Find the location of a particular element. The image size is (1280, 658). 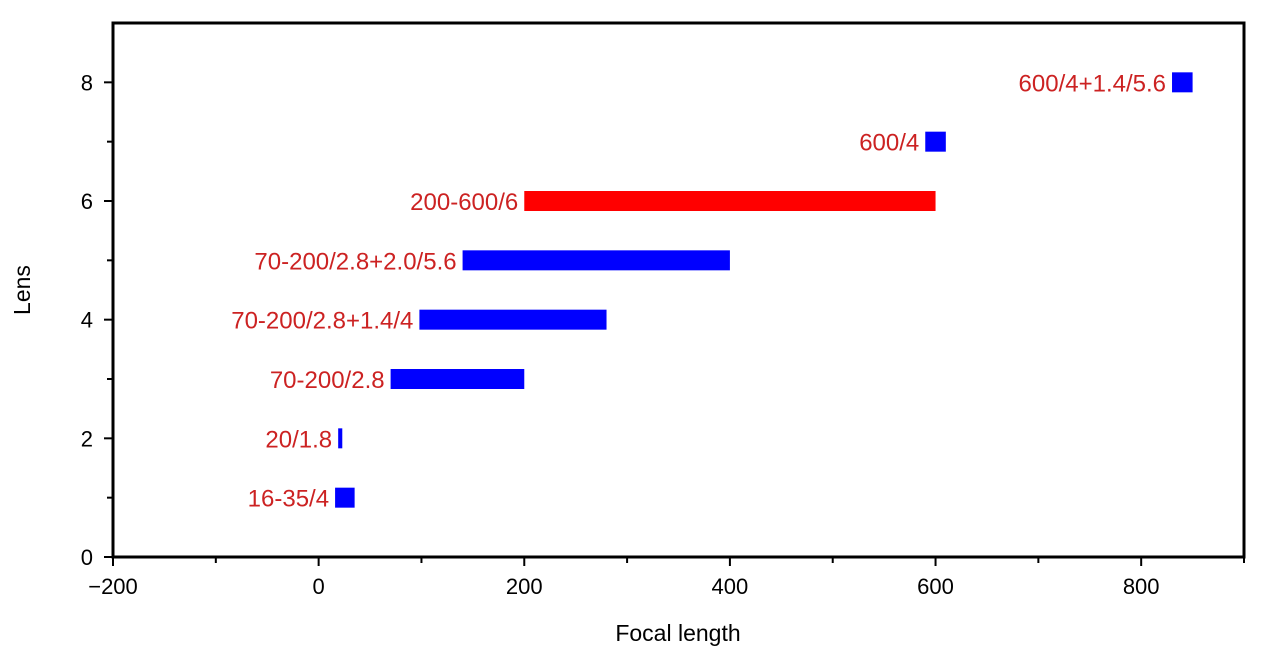

bar-label: 70-200/2.8+1.4/4 is located at coordinates (322, 321).